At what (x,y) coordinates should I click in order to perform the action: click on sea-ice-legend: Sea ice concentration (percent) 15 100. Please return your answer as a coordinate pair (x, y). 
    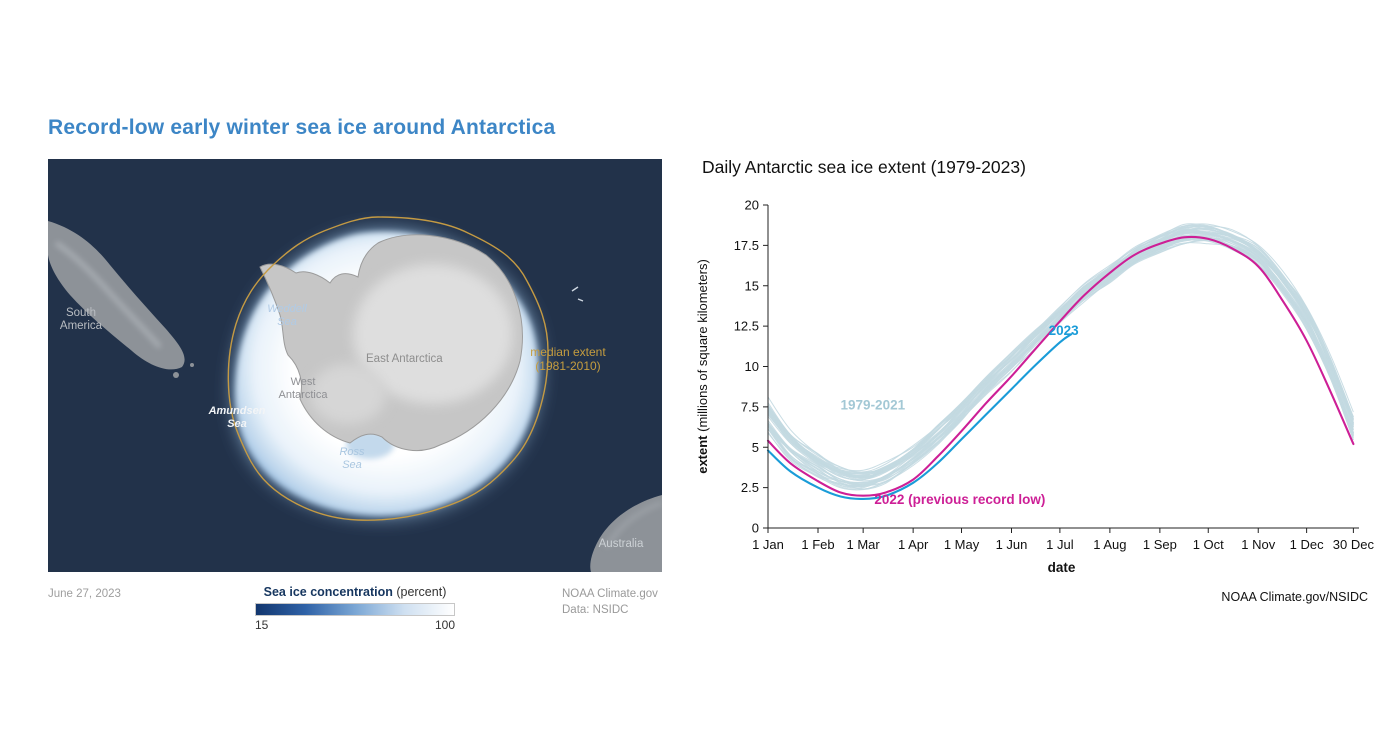
    Looking at the image, I should click on (355, 608).